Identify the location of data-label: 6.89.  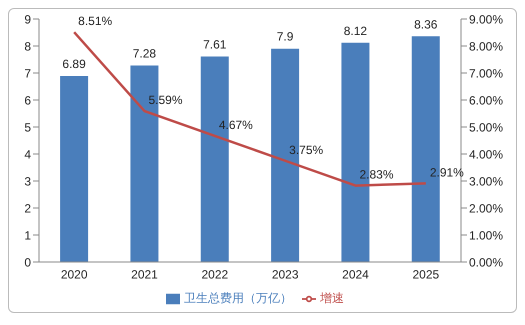
(74, 63).